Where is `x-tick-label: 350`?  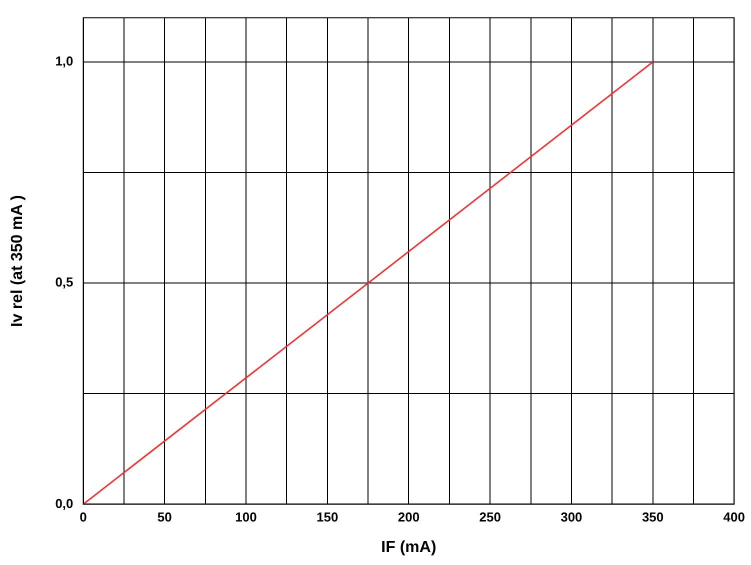 x-tick-label: 350 is located at coordinates (653, 517).